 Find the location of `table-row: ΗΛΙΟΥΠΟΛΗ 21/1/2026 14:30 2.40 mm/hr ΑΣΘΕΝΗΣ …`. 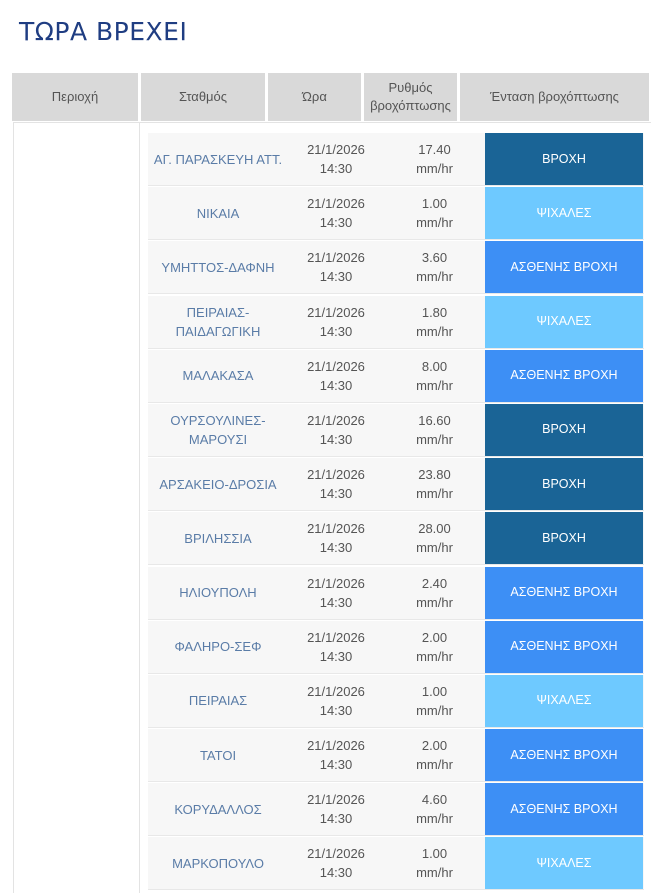

table-row: ΗΛΙΟΥΠΟΛΗ 21/1/2026 14:30 2.40 mm/hr ΑΣΘΕΝΗΣ … is located at coordinates (396, 593).